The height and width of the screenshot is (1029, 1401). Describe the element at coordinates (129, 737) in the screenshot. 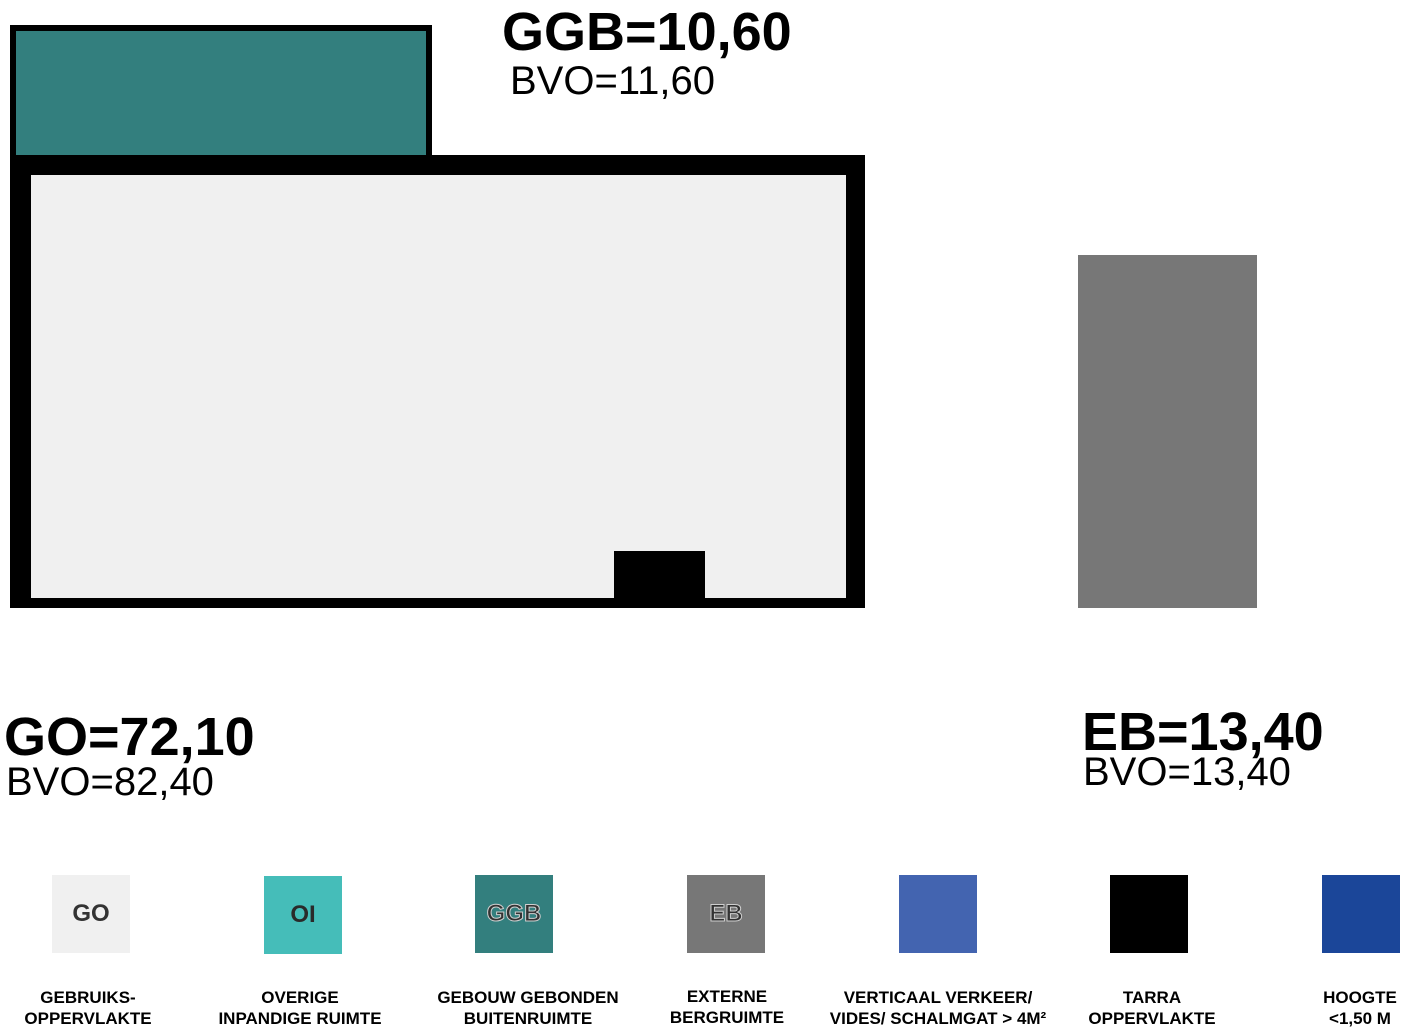

I see `go-total: GO=72,10` at that location.